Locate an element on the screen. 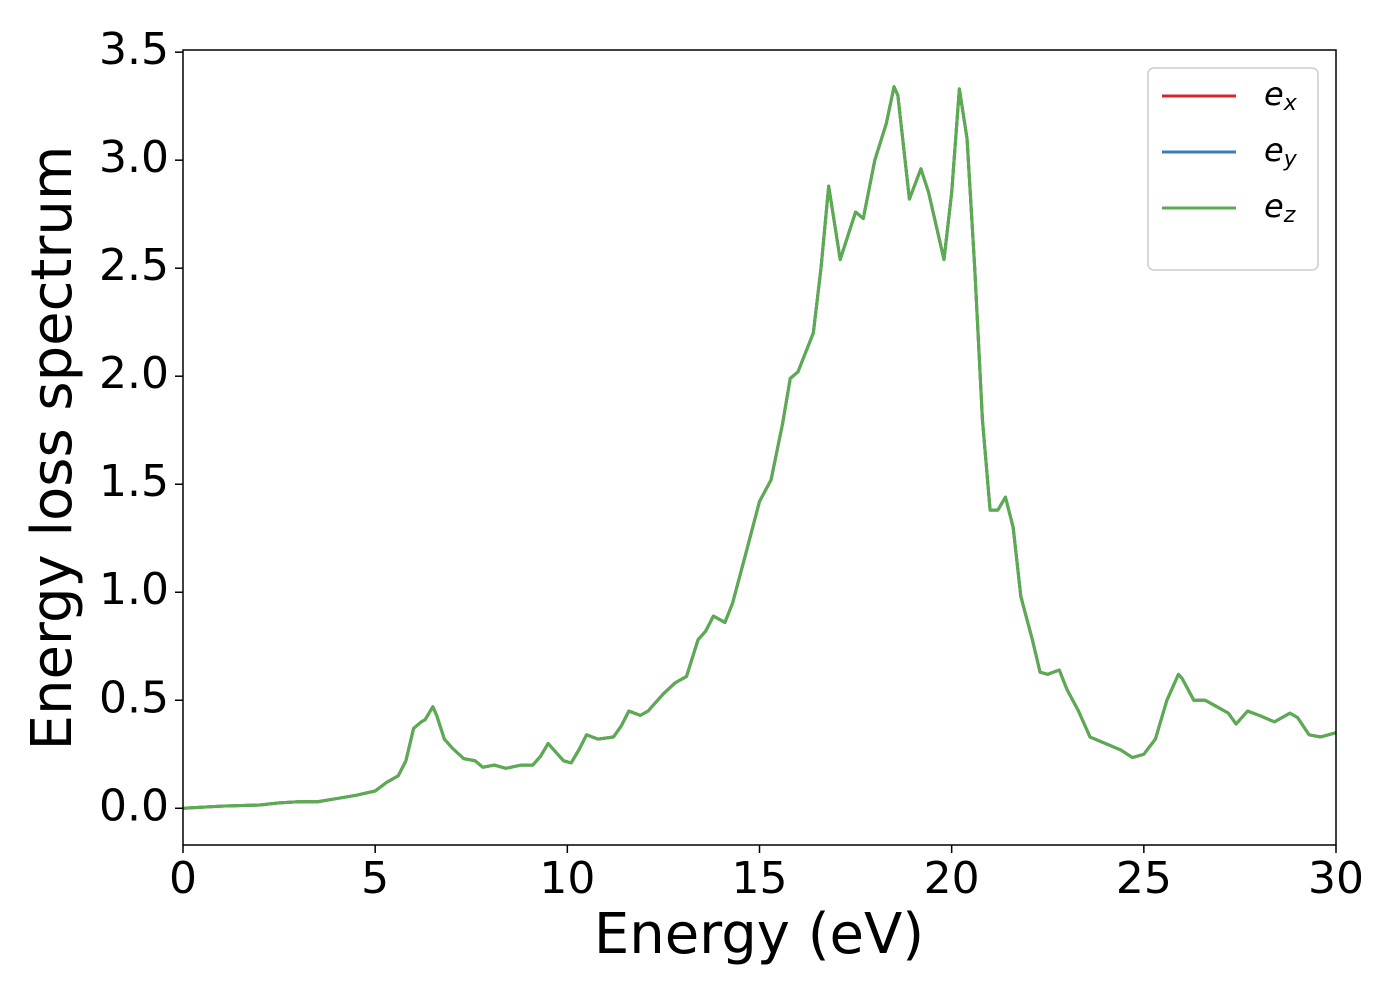 The image size is (1400, 1000). legend-label: ey is located at coordinates (1281, 151).